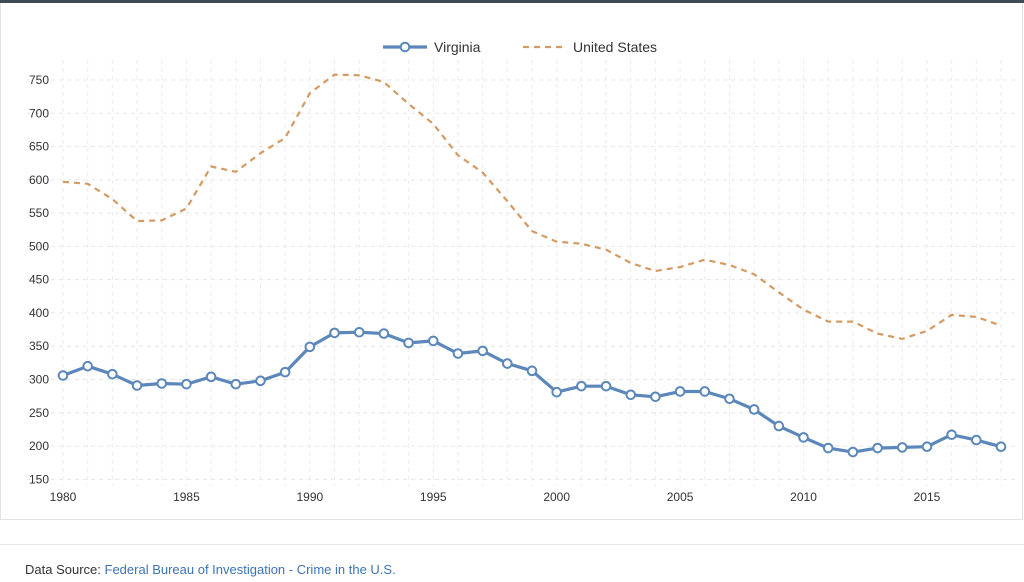 The height and width of the screenshot is (582, 1024). What do you see at coordinates (39, 479) in the screenshot?
I see `y-tick-label: 150` at bounding box center [39, 479].